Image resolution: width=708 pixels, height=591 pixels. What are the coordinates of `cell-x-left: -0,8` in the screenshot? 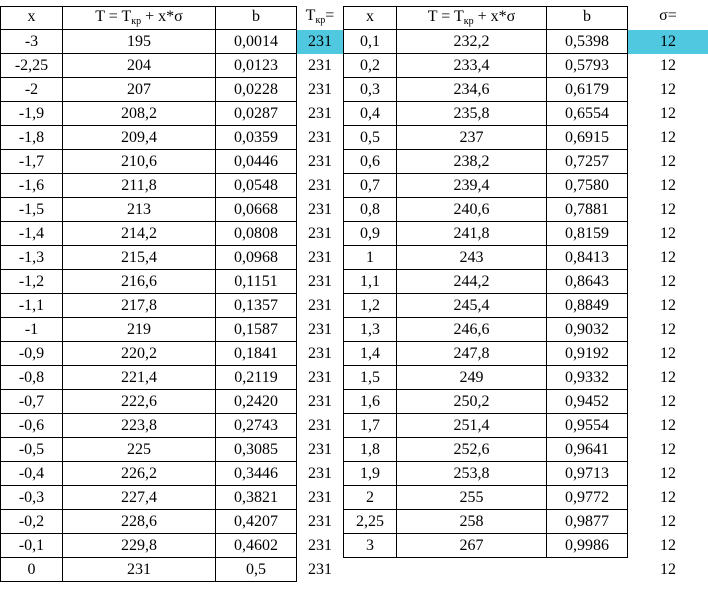 It's located at (31, 378).